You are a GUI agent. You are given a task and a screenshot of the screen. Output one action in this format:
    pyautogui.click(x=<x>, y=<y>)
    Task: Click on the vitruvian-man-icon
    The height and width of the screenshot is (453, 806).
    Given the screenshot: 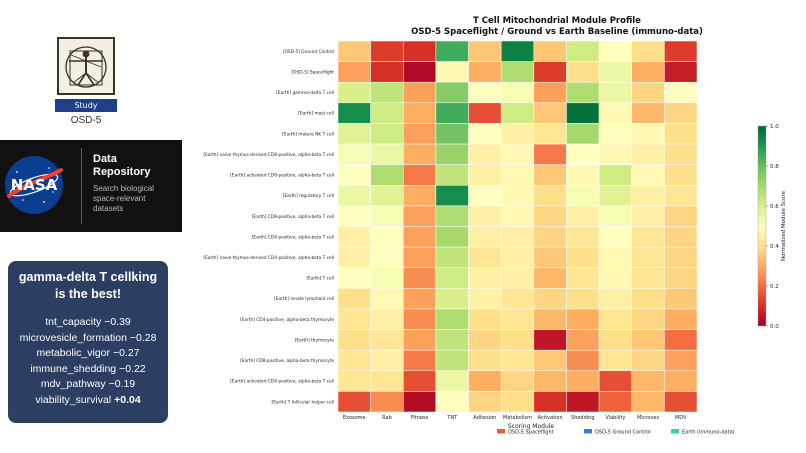 What is the action you would take?
    pyautogui.click(x=86, y=66)
    